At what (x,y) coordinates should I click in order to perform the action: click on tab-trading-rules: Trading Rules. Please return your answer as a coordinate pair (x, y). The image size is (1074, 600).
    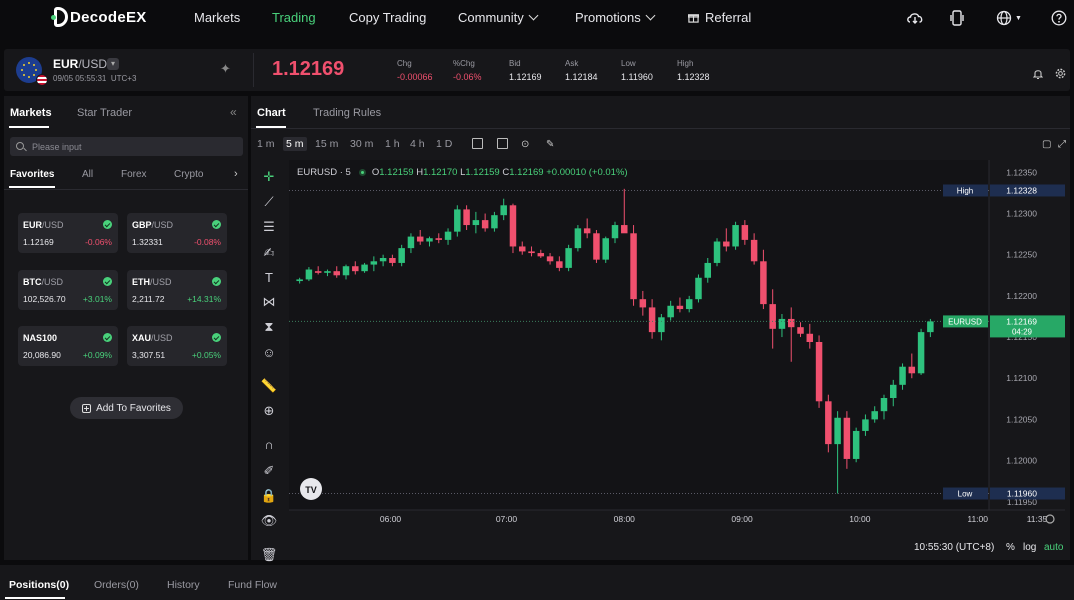
    Looking at the image, I should click on (347, 113).